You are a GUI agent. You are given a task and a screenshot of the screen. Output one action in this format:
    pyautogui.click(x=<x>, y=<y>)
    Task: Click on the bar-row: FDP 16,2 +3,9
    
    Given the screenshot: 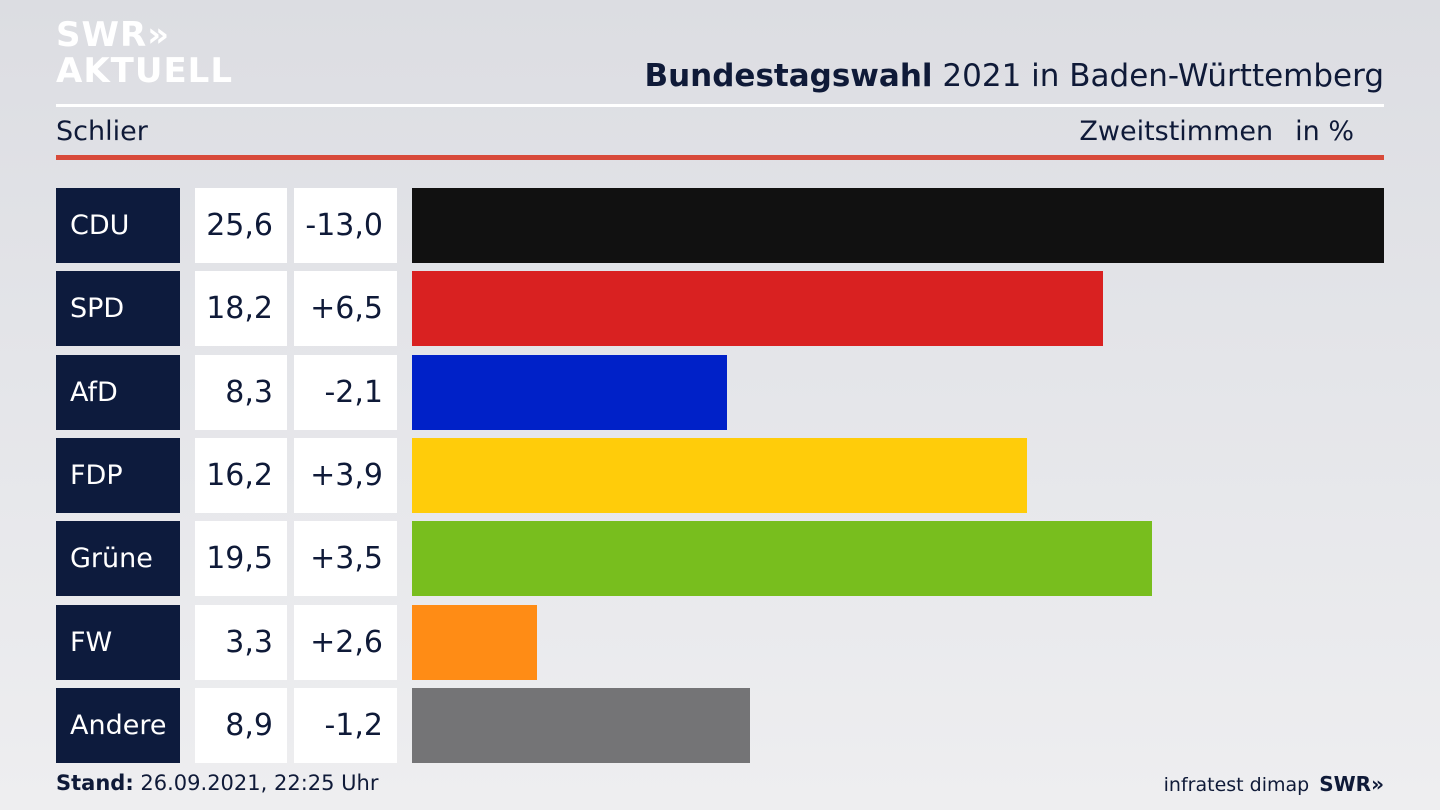 What is the action you would take?
    pyautogui.click(x=720, y=475)
    